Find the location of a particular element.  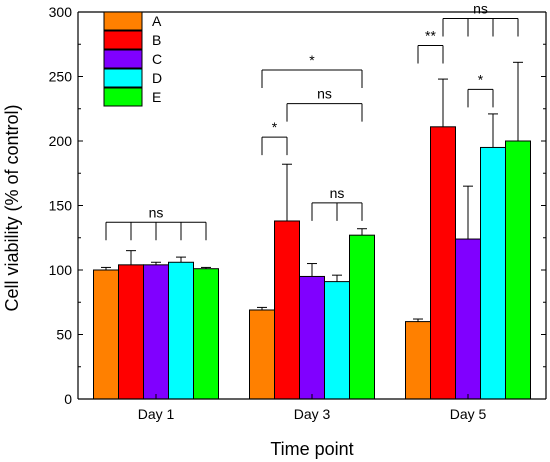

y-tick-label-250: 250 is located at coordinates (61, 77).